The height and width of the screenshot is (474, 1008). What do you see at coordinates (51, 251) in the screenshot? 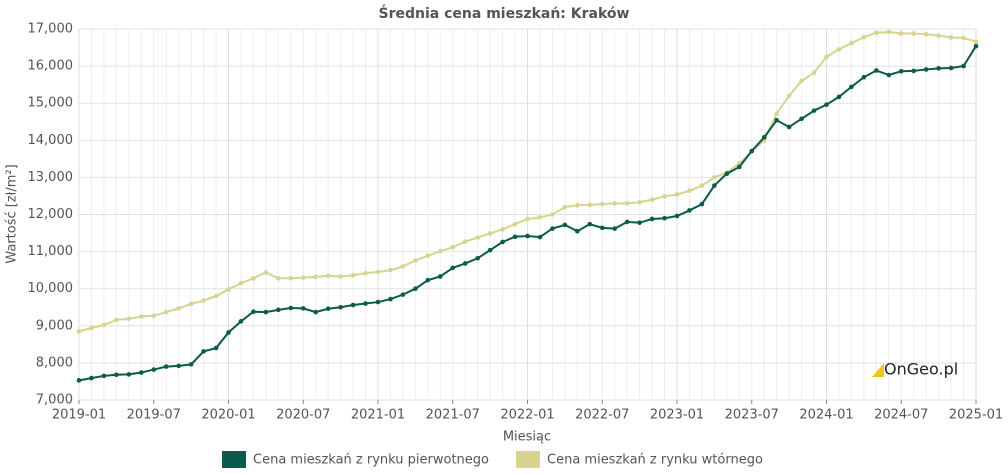
I see `y-tick-label: 11,000` at bounding box center [51, 251].